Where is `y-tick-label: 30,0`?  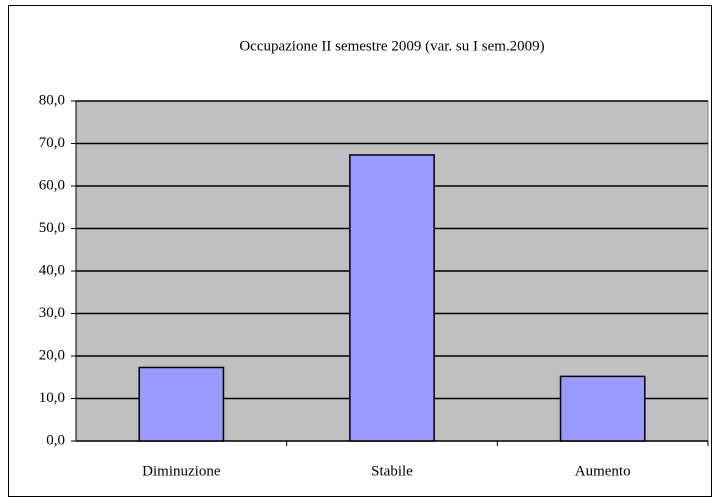 y-tick-label: 30,0 is located at coordinates (52, 313).